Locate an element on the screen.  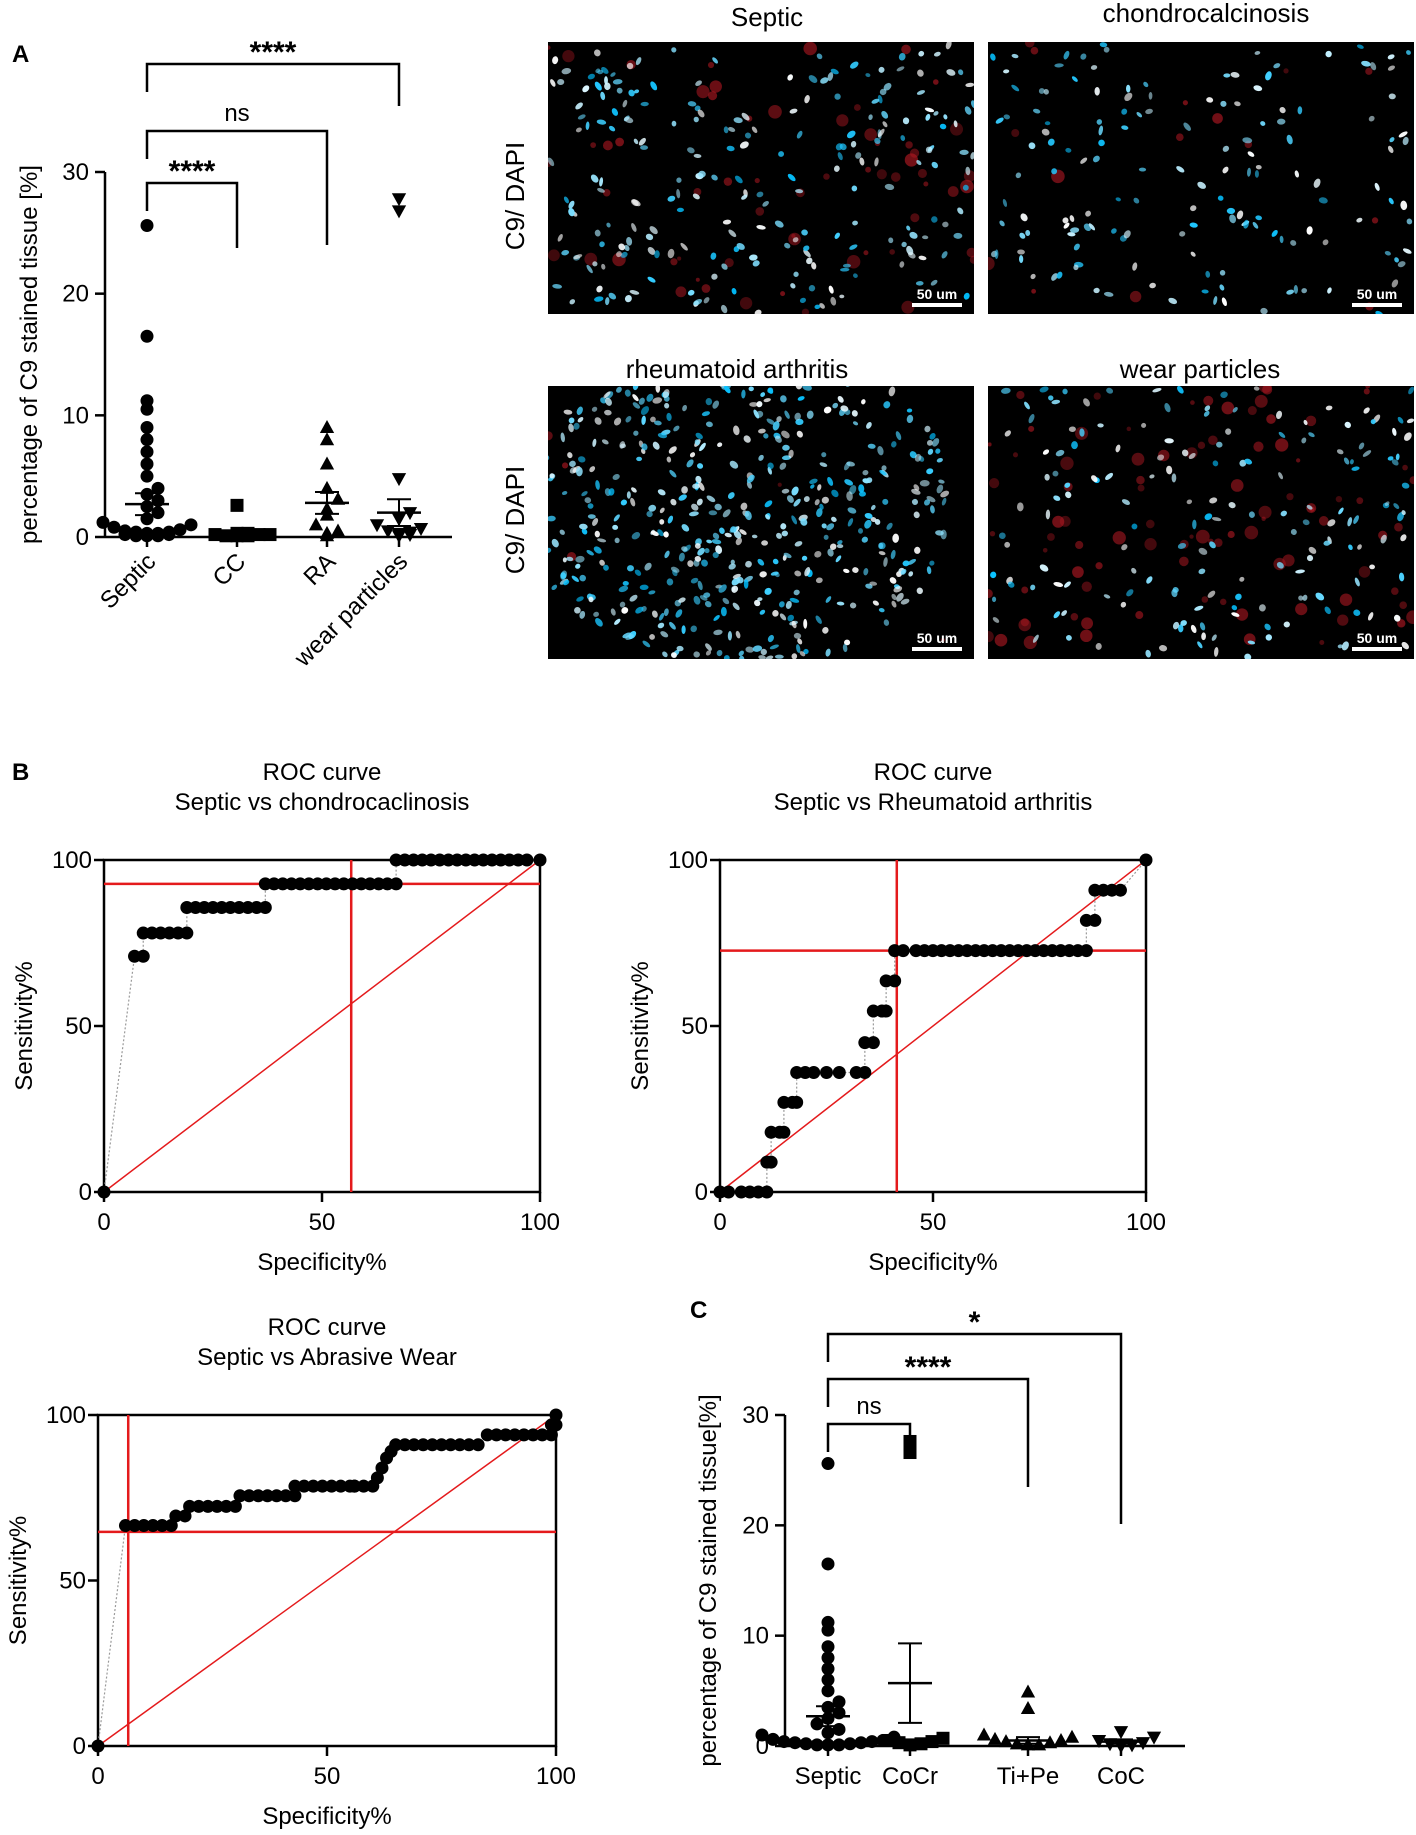
roc-title: ROC curve is located at coordinates (322, 772).